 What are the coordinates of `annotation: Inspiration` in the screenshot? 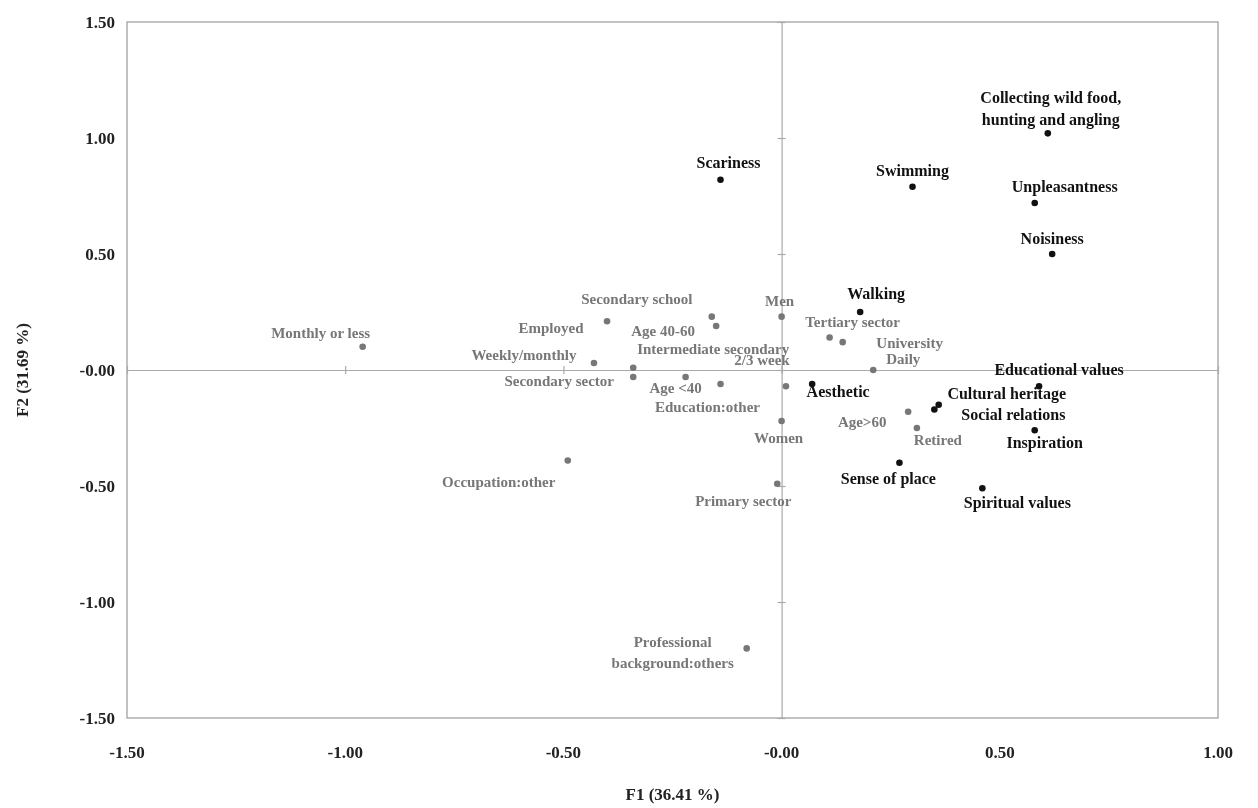 It's located at (1045, 442).